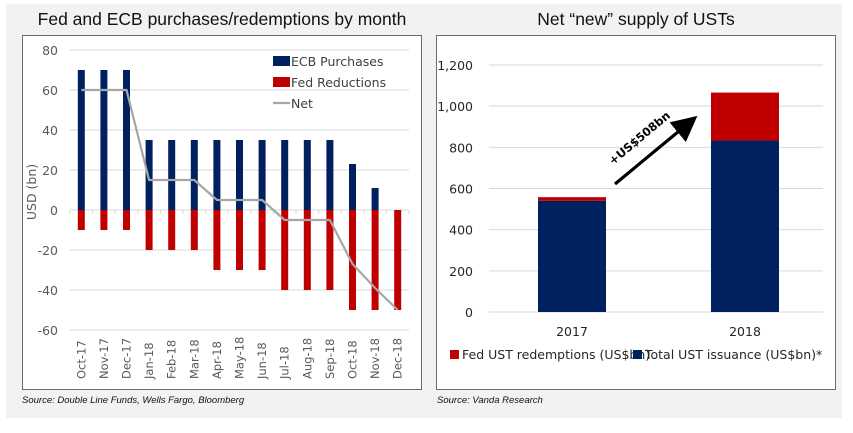 The image size is (853, 433). I want to click on y-tick-label: 80, so click(50, 50).